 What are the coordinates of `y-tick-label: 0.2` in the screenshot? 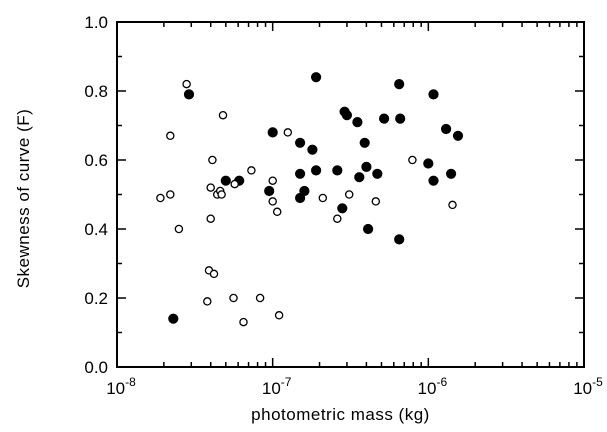 It's located at (96, 298).